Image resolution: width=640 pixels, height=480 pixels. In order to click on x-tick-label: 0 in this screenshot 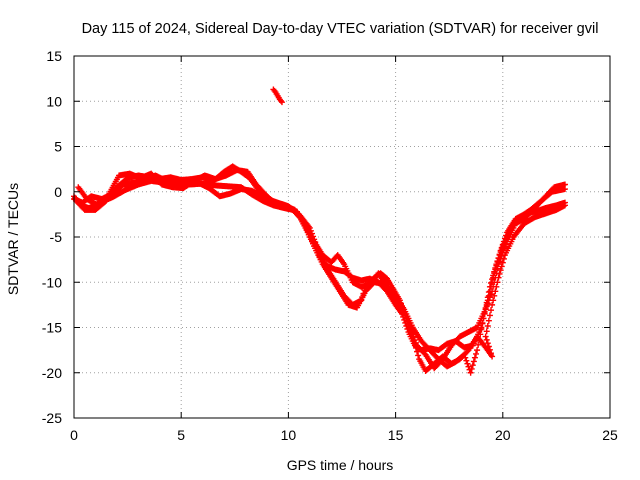, I will do `click(74, 435)`.